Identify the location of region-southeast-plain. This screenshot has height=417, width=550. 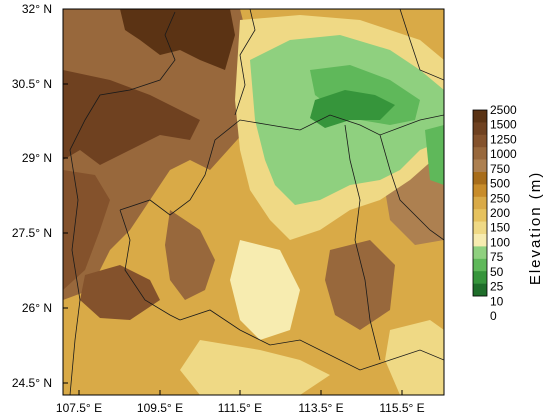
(414, 357).